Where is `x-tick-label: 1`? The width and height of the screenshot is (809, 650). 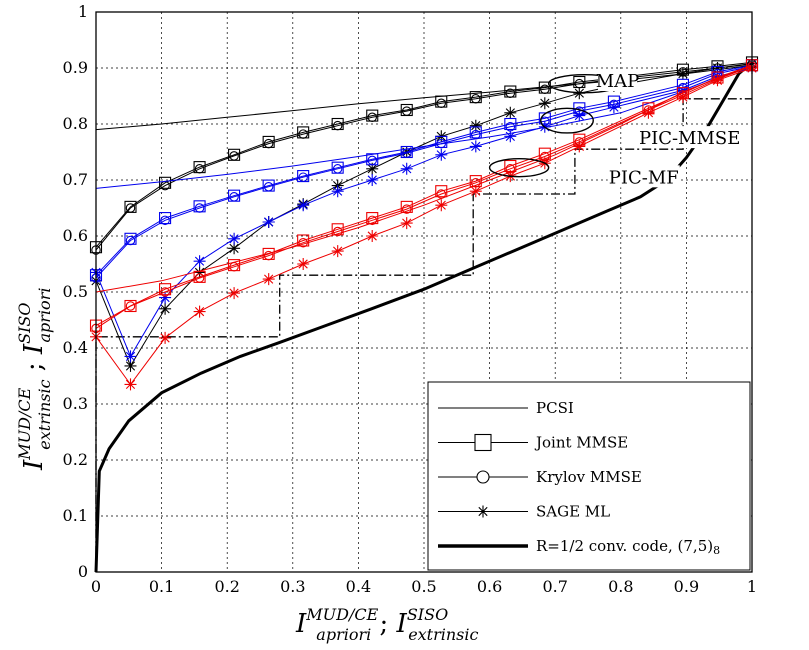
x-tick-label: 1 is located at coordinates (752, 586).